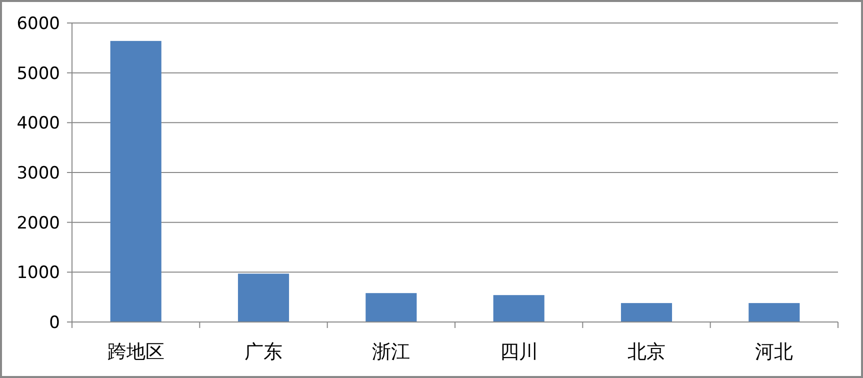 The width and height of the screenshot is (863, 378). What do you see at coordinates (38, 174) in the screenshot?
I see `y-tick-label: 3000` at bounding box center [38, 174].